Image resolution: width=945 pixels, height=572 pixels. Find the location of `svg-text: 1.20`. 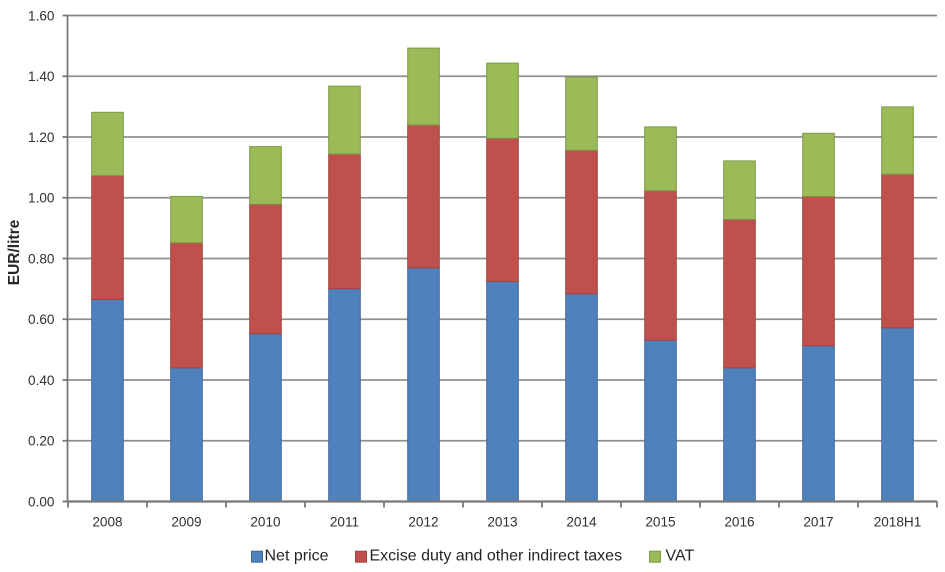

svg-text: 1.20 is located at coordinates (41, 137).